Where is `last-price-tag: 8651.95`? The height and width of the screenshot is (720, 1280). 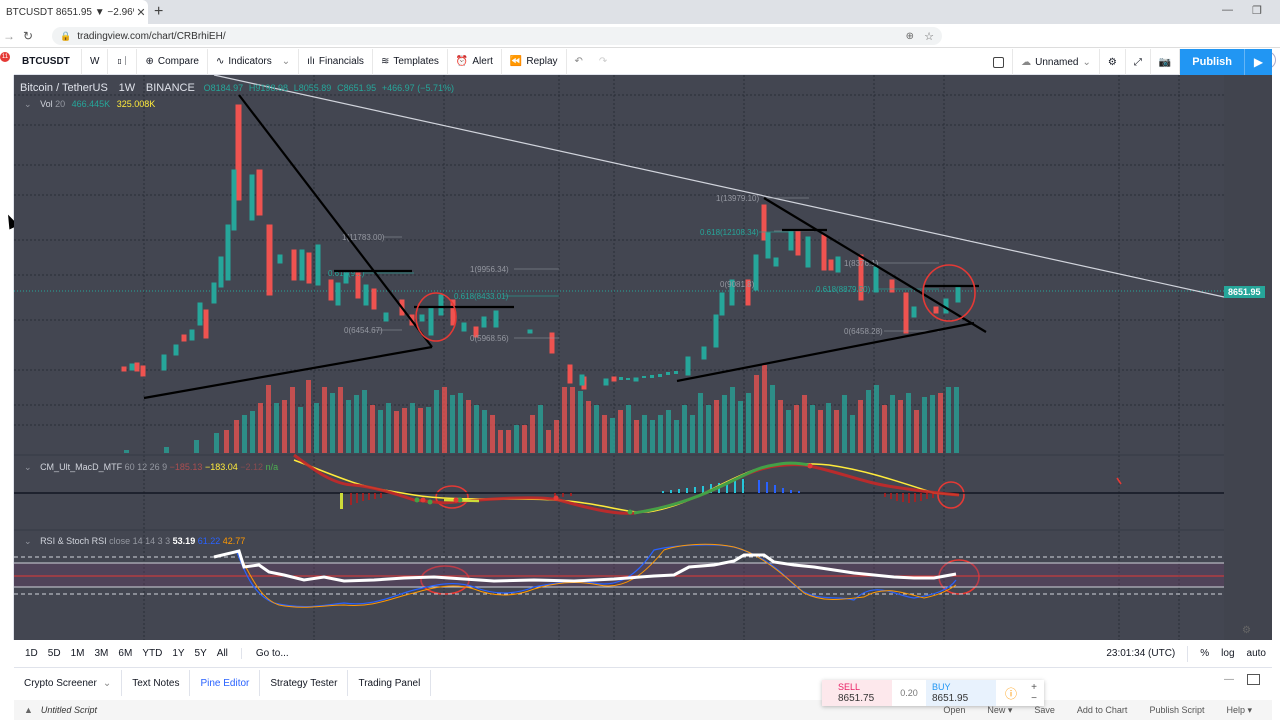
last-price-tag: 8651.95 is located at coordinates (1244, 292).